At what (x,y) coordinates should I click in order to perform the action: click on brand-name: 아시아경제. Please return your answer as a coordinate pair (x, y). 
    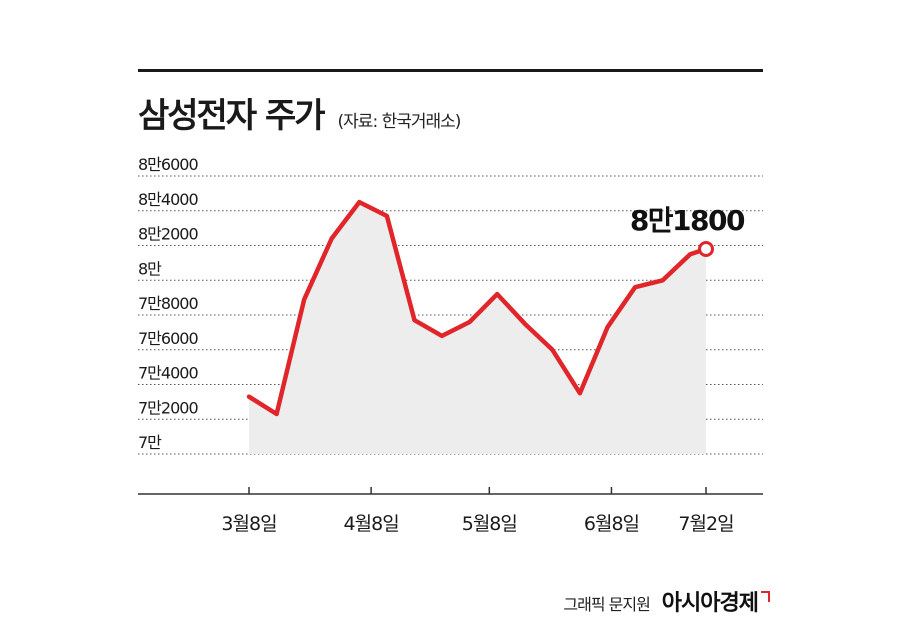
    Looking at the image, I should click on (710, 603).